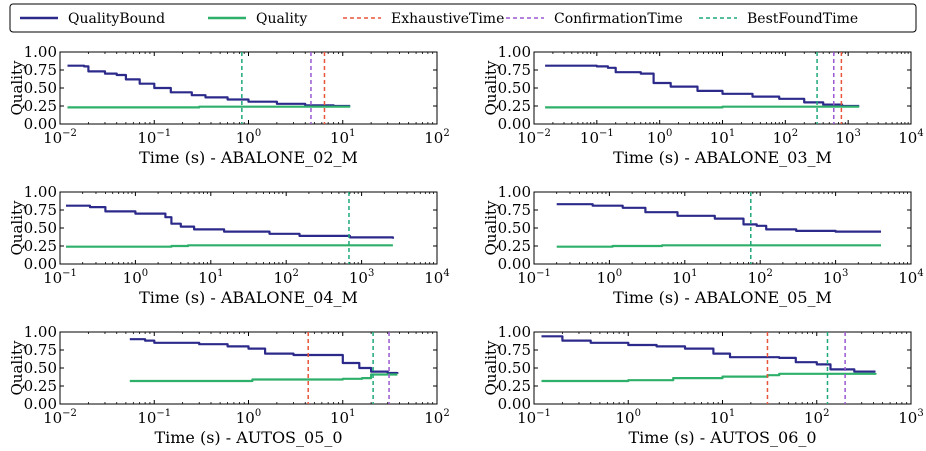  I want to click on x-axis-label: Time (s) - AUTOS_05_0, so click(248, 437).